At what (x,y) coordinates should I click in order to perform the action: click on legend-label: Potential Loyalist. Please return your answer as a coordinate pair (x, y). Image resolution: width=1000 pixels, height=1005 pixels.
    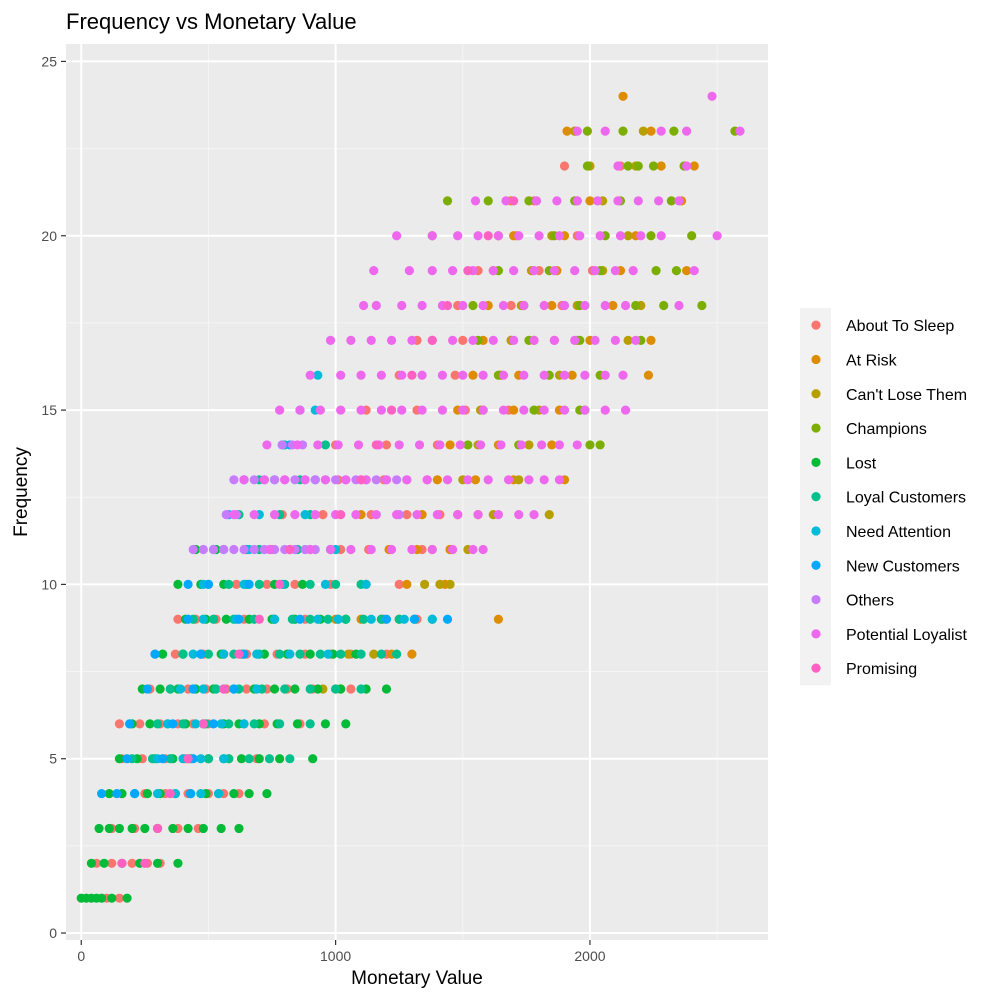
    Looking at the image, I should click on (907, 635).